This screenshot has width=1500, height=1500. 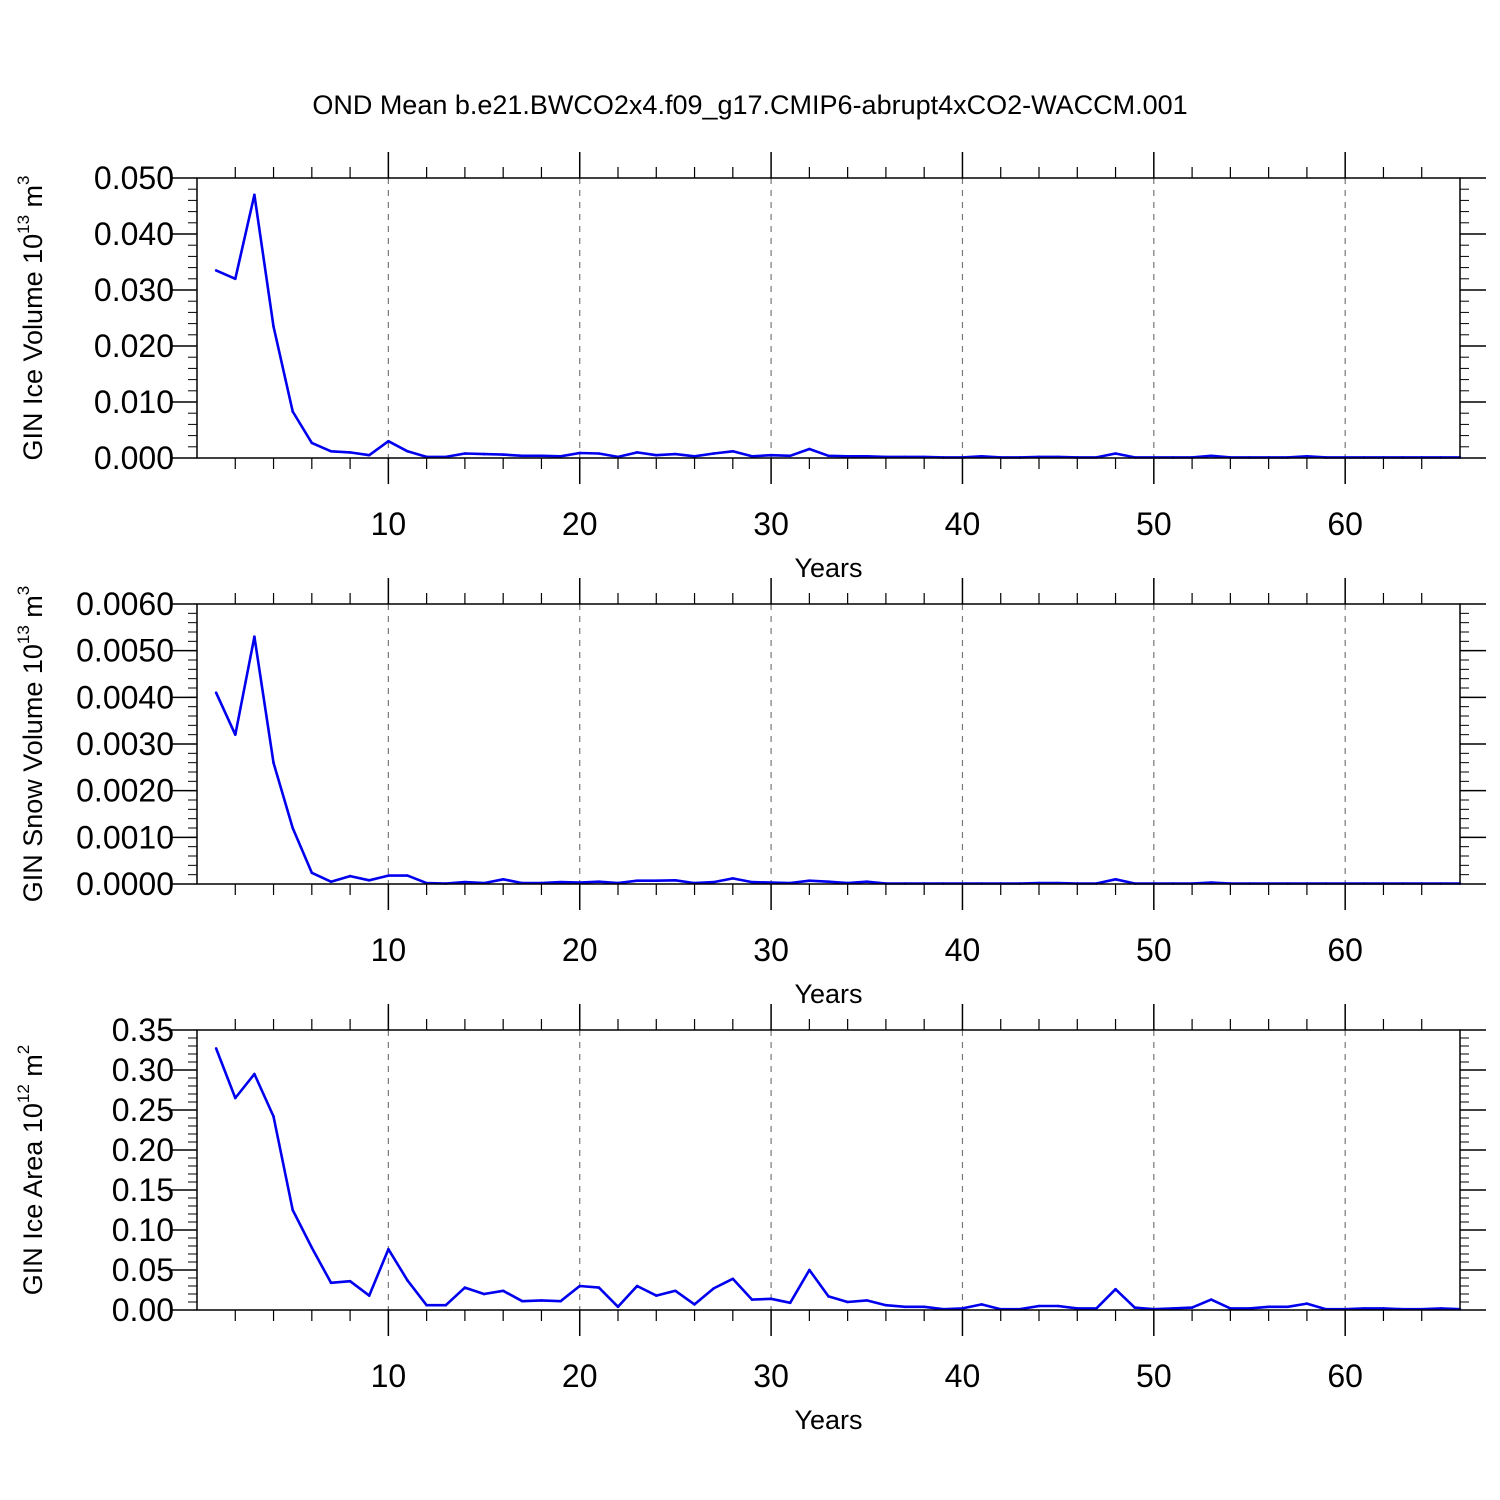 What do you see at coordinates (134, 178) in the screenshot?
I see `y-tick-label: 0.050` at bounding box center [134, 178].